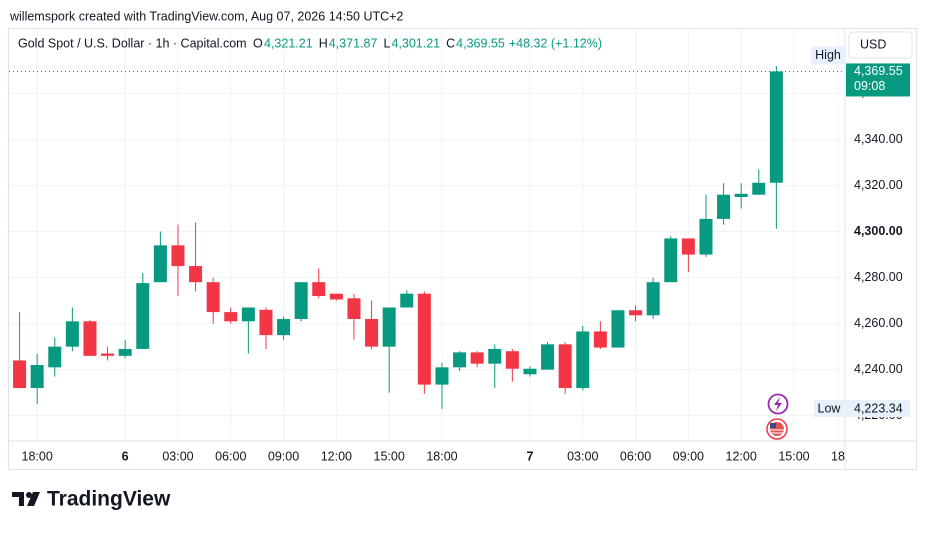 This screenshot has height=535, width=927. I want to click on high-marker-label: High, so click(828, 55).